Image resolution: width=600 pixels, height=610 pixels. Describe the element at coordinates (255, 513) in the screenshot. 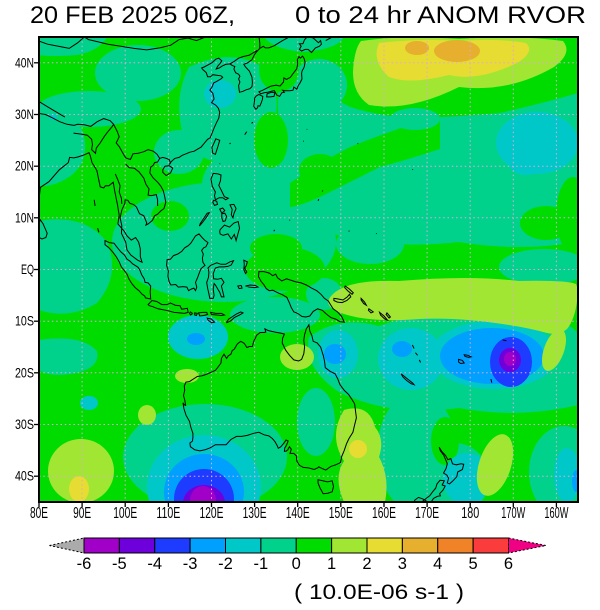

I see `svg-text: 130E` at that location.